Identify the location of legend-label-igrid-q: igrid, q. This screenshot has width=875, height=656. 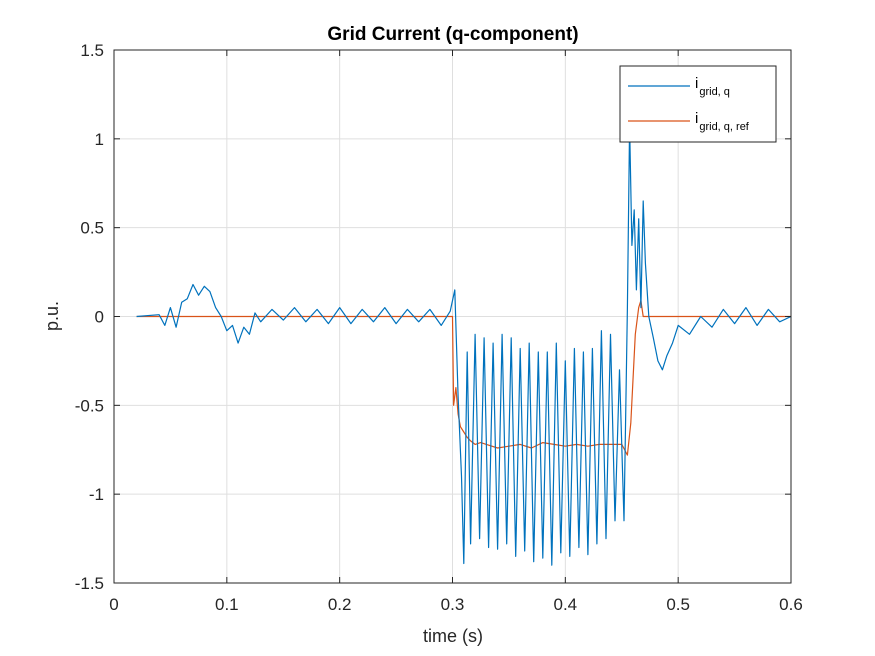
(712, 86).